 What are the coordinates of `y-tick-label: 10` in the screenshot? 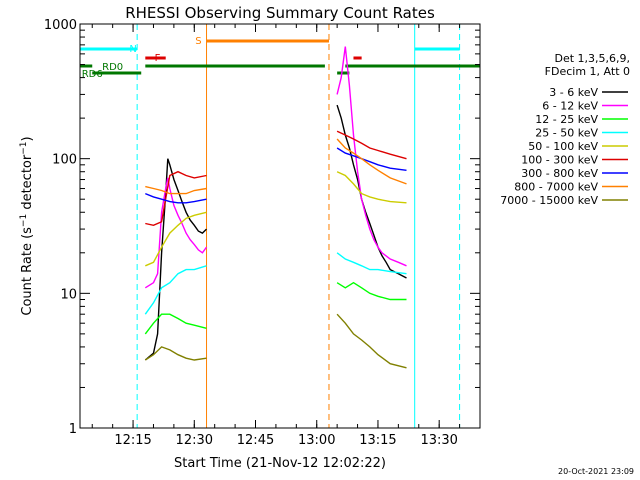 It's located at (68, 294).